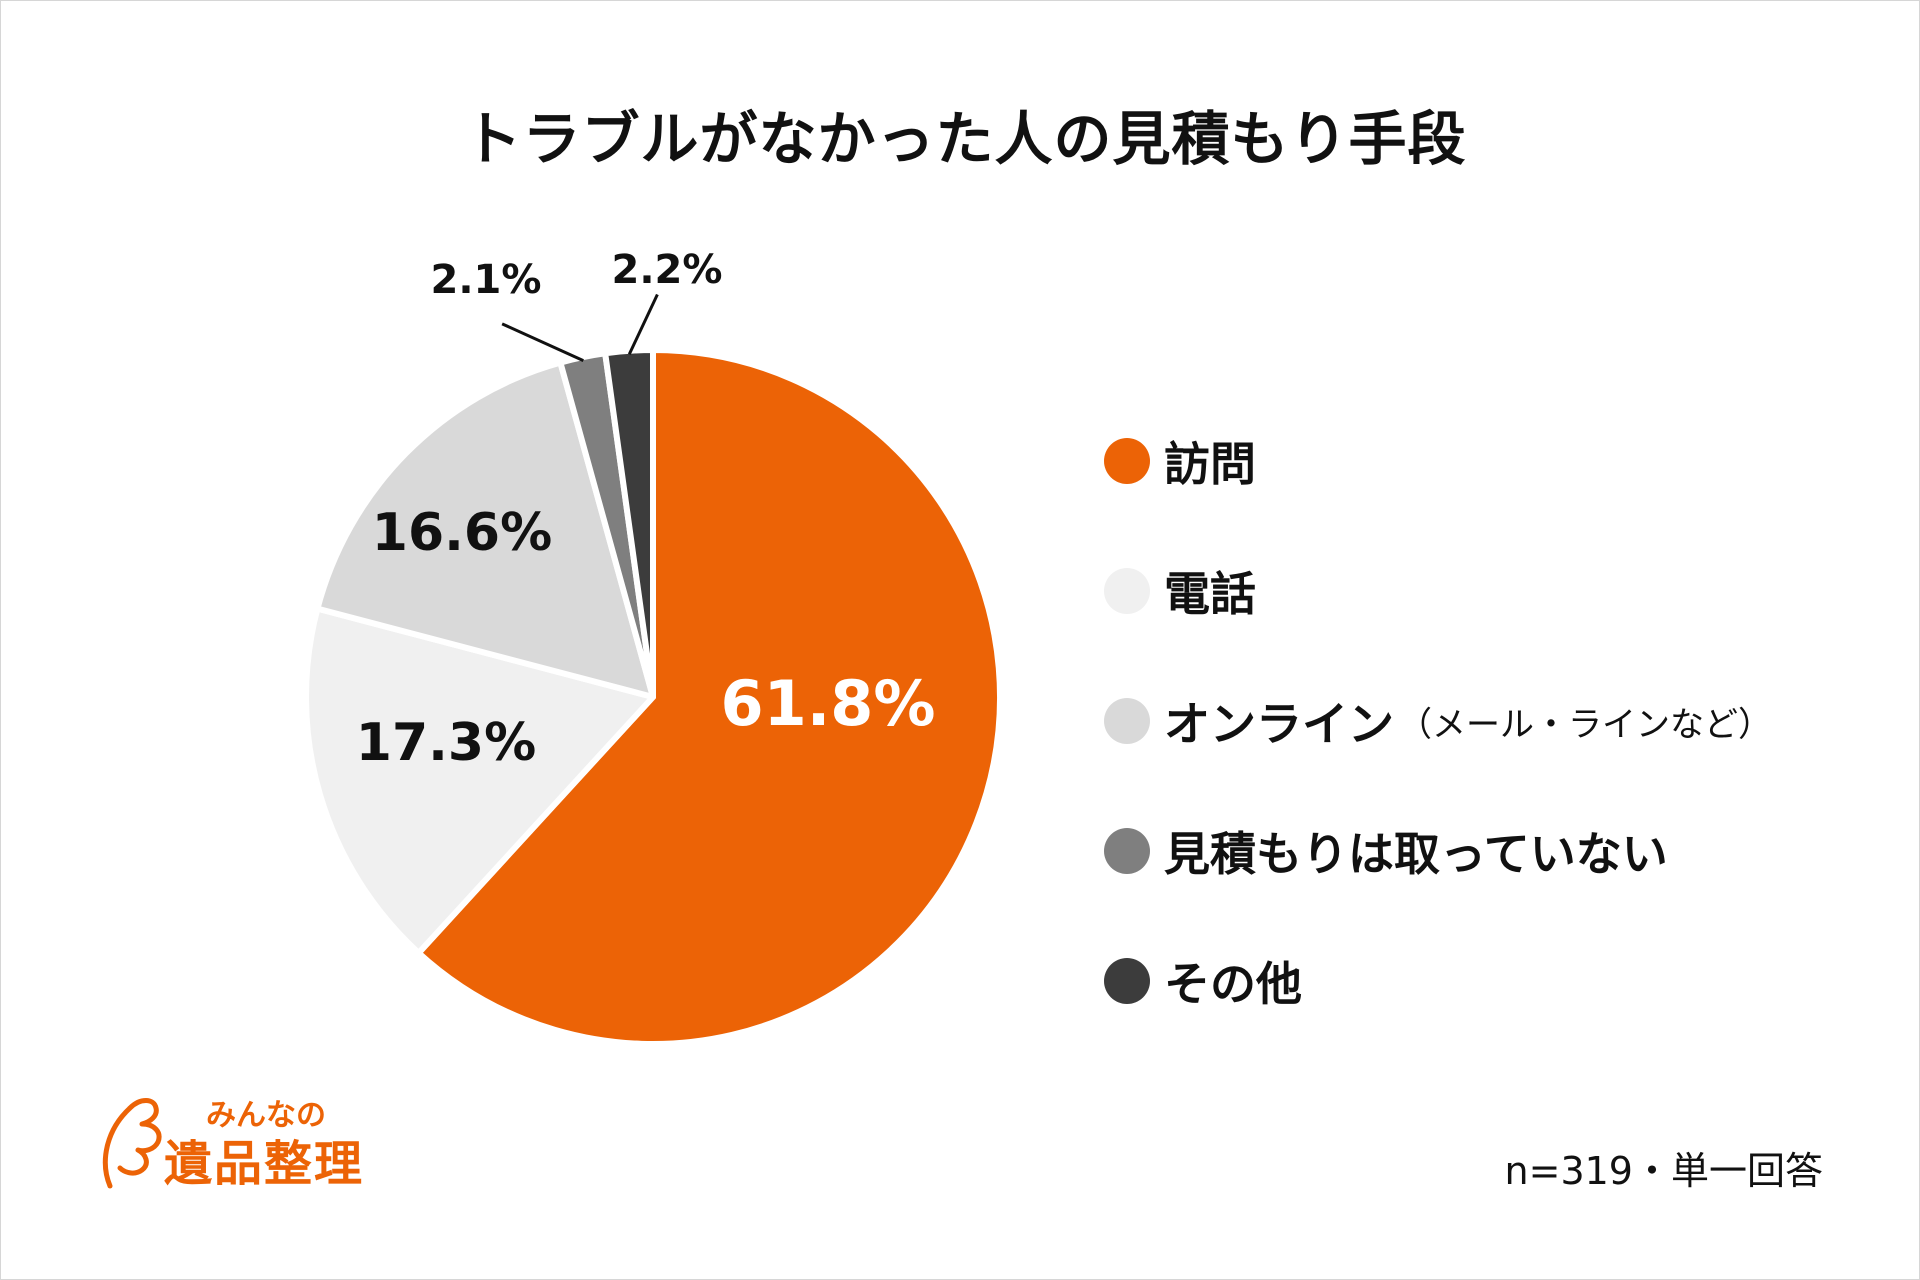 The image size is (1920, 1280). I want to click on logo-top-text: みんなの, so click(266, 1115).